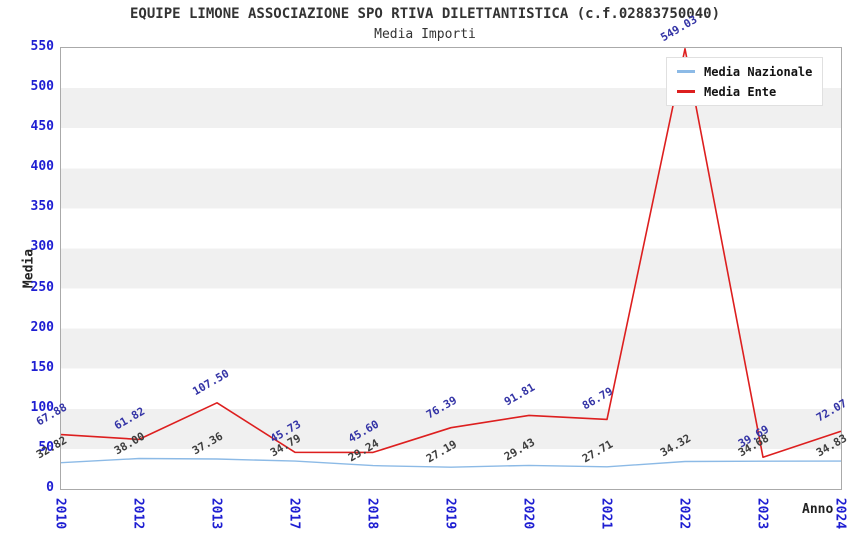 Image resolution: width=850 pixels, height=550 pixels. What do you see at coordinates (762, 513) in the screenshot?
I see `x-tick-label: 2023` at bounding box center [762, 513].